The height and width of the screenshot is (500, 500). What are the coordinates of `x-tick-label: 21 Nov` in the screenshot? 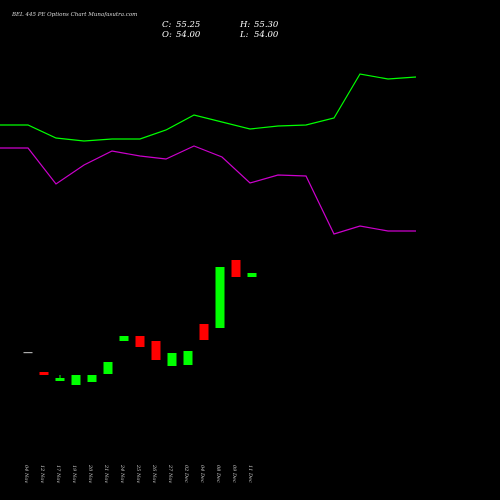 It's located at (106, 473).